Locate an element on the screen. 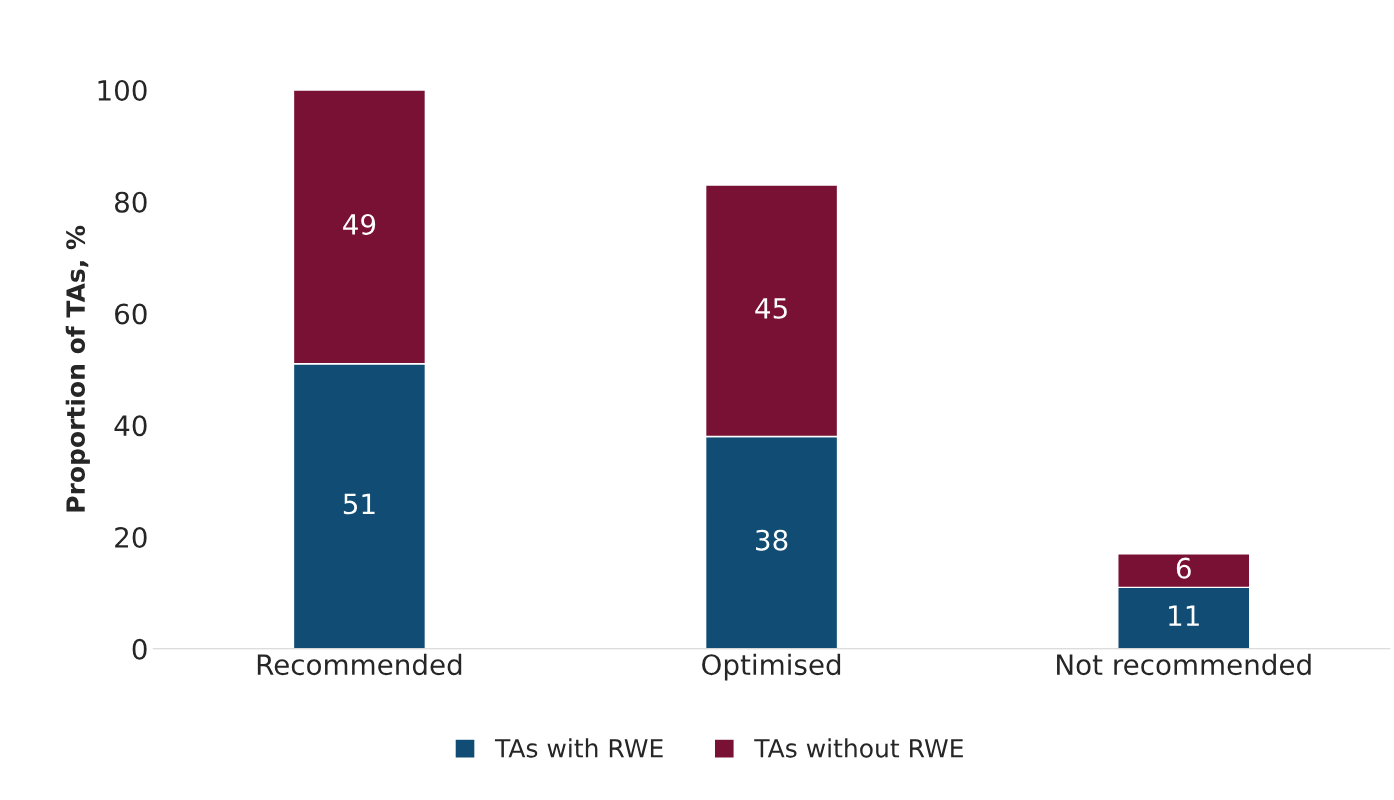 Image resolution: width=1394 pixels, height=800 pixels. legend-label: TAs with RWE is located at coordinates (578, 748).